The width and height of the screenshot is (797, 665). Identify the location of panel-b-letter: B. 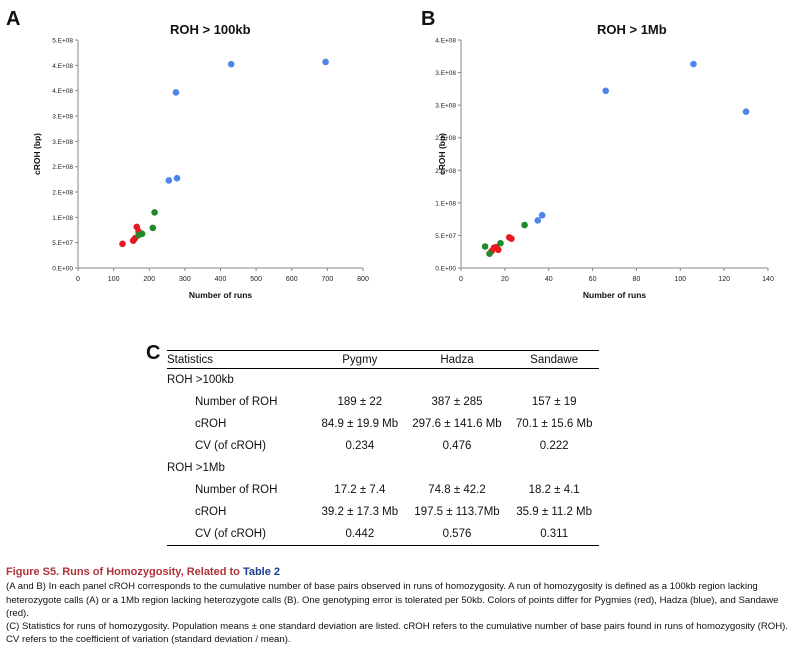
(428, 19).